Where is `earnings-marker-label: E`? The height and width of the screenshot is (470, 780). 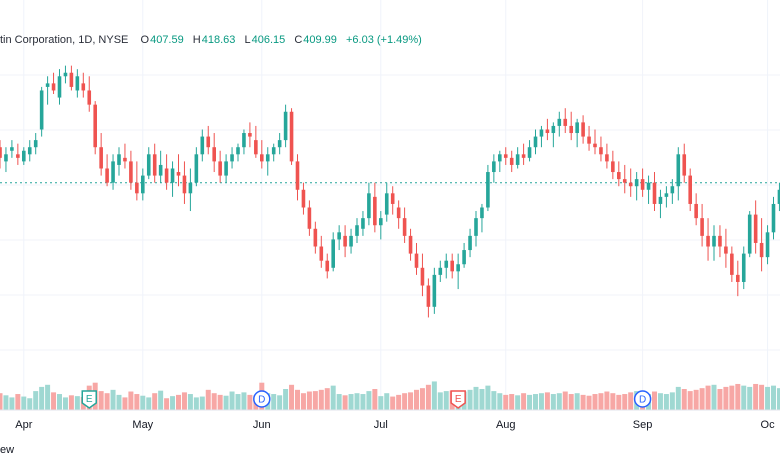
earnings-marker-label: E is located at coordinates (458, 399).